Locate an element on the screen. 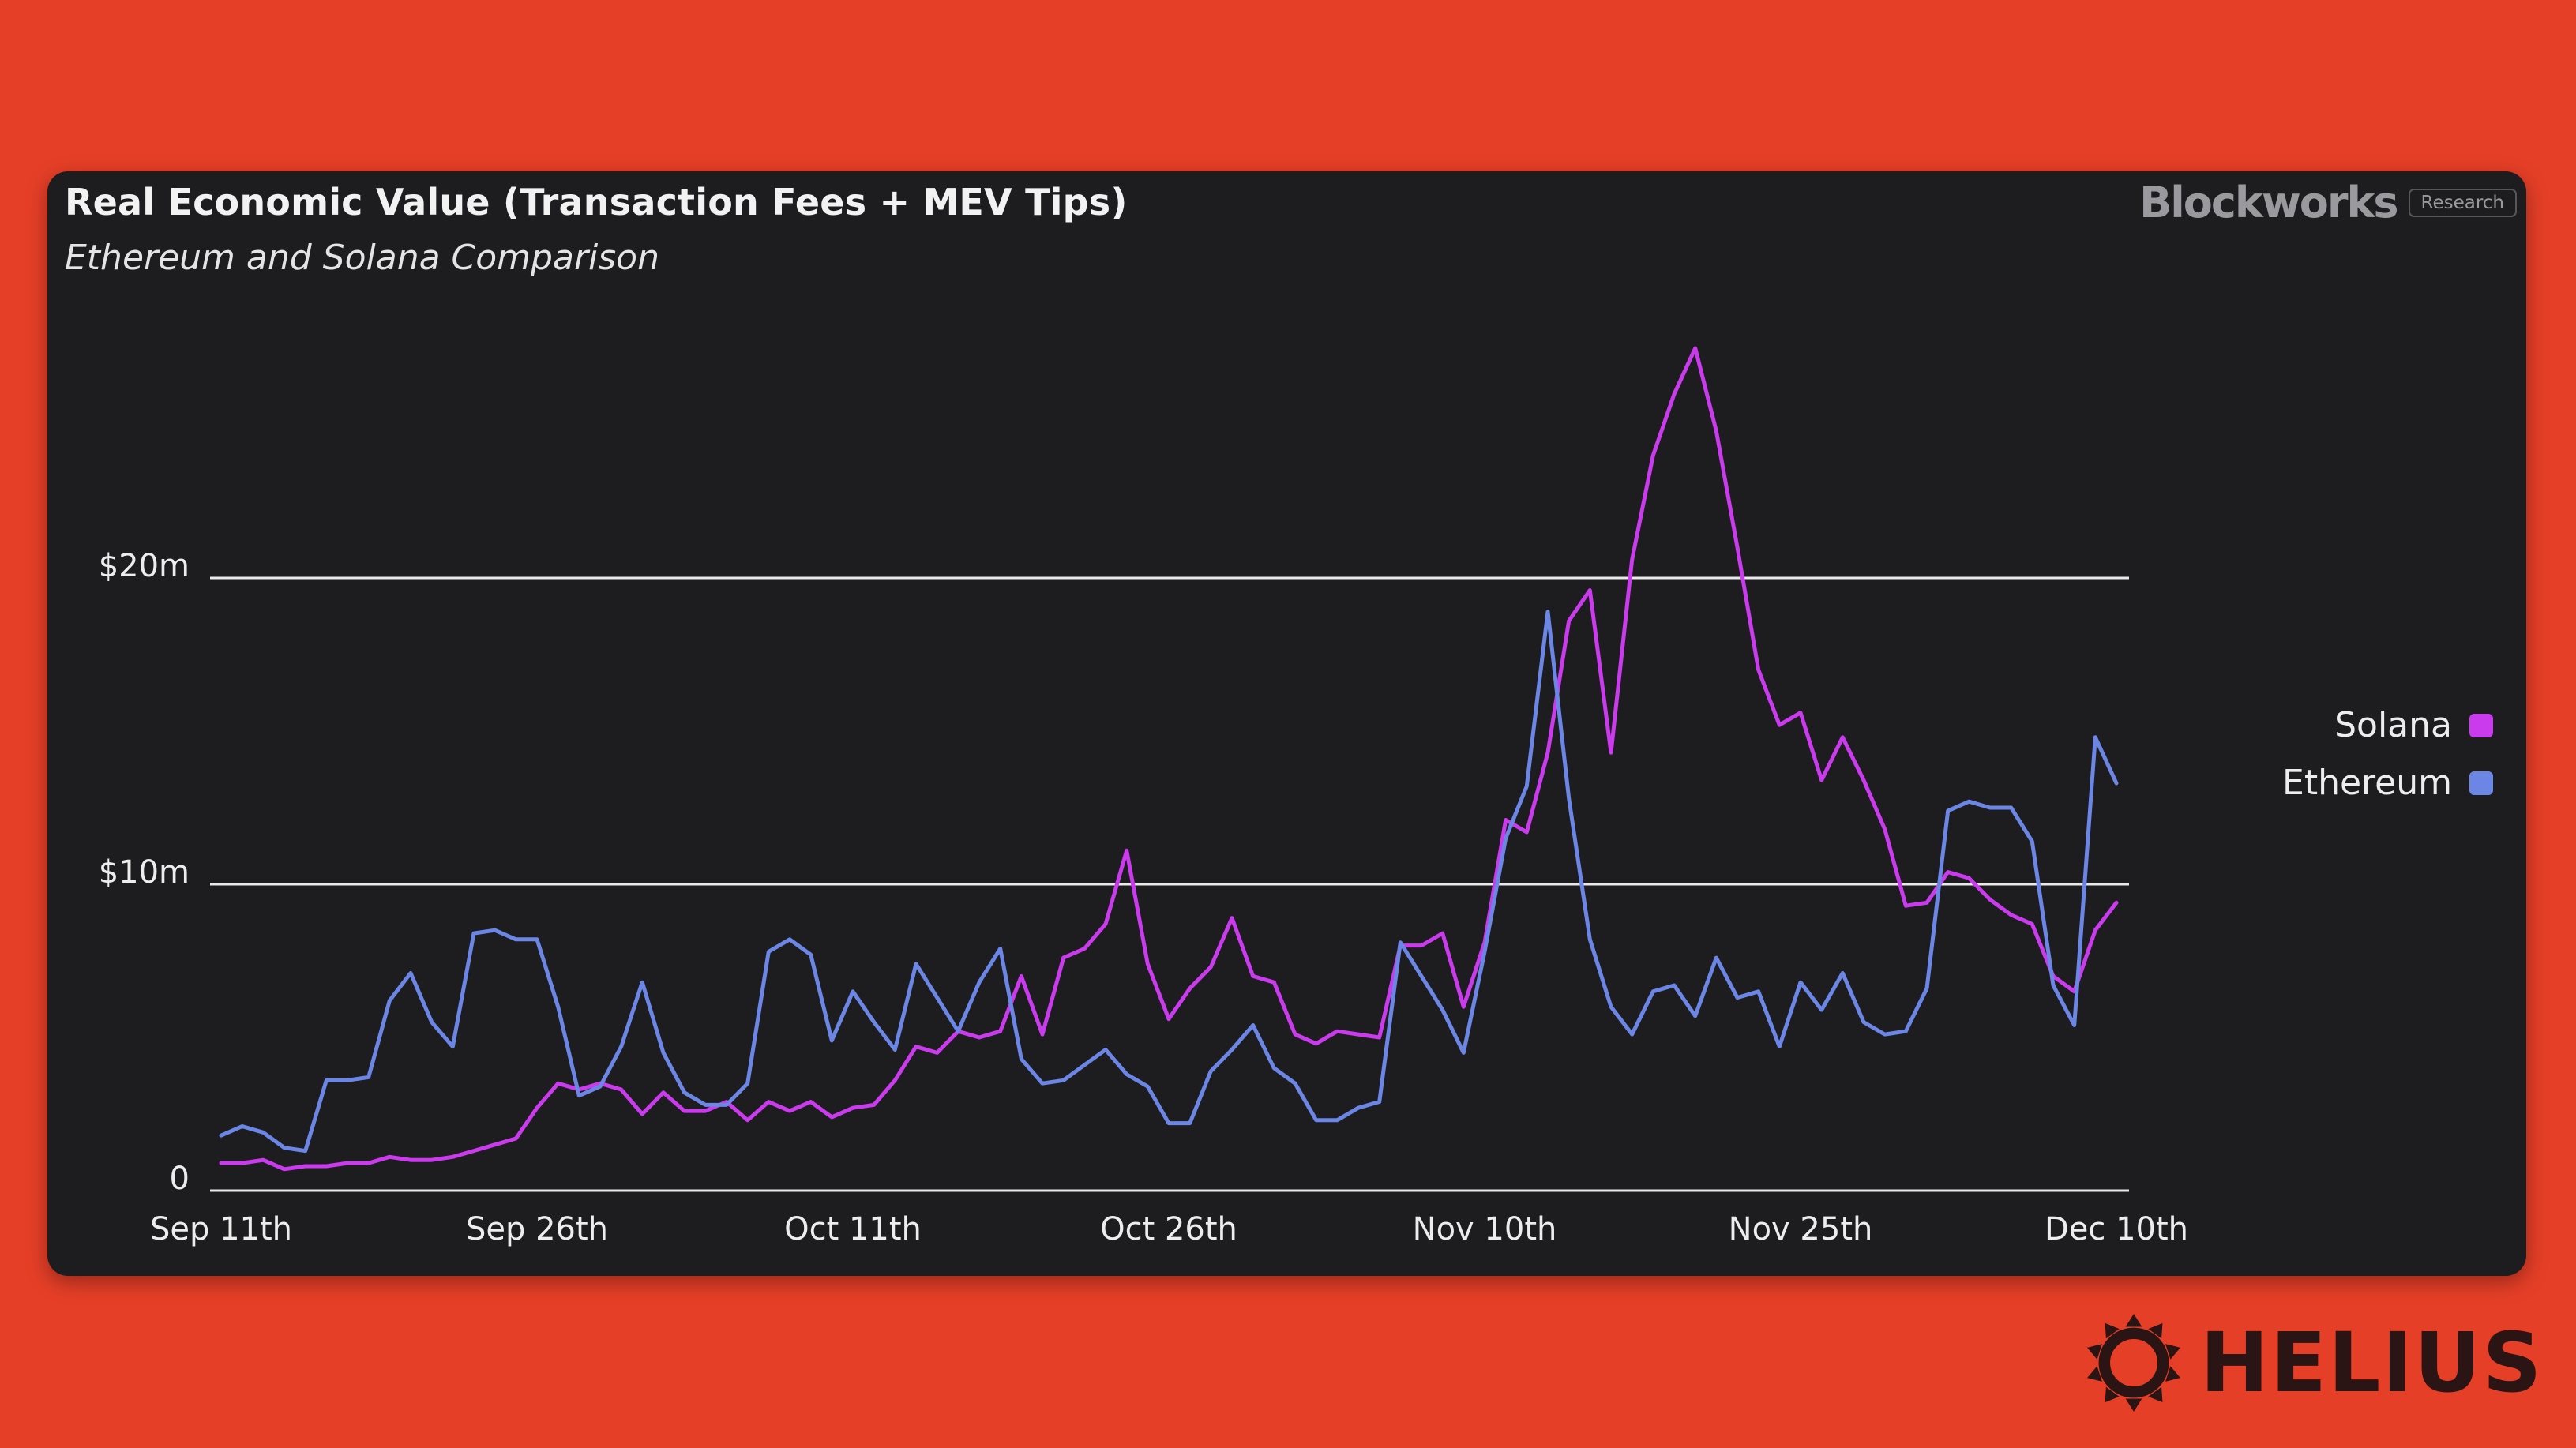 Image resolution: width=2576 pixels, height=1448 pixels. x-tick-label: Nov 10th is located at coordinates (1485, 1229).